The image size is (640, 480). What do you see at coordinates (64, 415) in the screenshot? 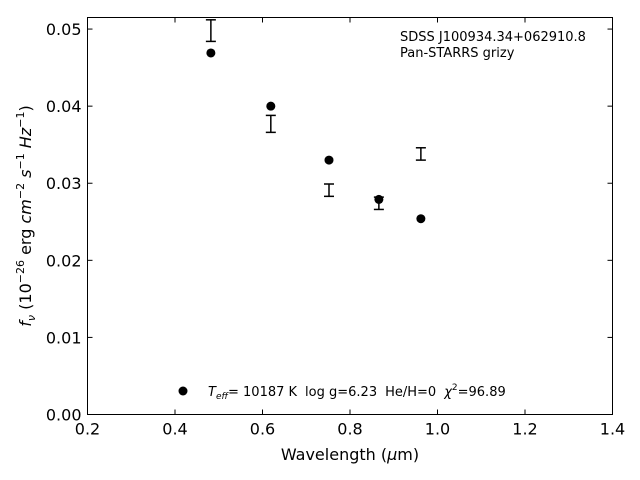
I see `y-tick-label: 0.00` at bounding box center [64, 415].